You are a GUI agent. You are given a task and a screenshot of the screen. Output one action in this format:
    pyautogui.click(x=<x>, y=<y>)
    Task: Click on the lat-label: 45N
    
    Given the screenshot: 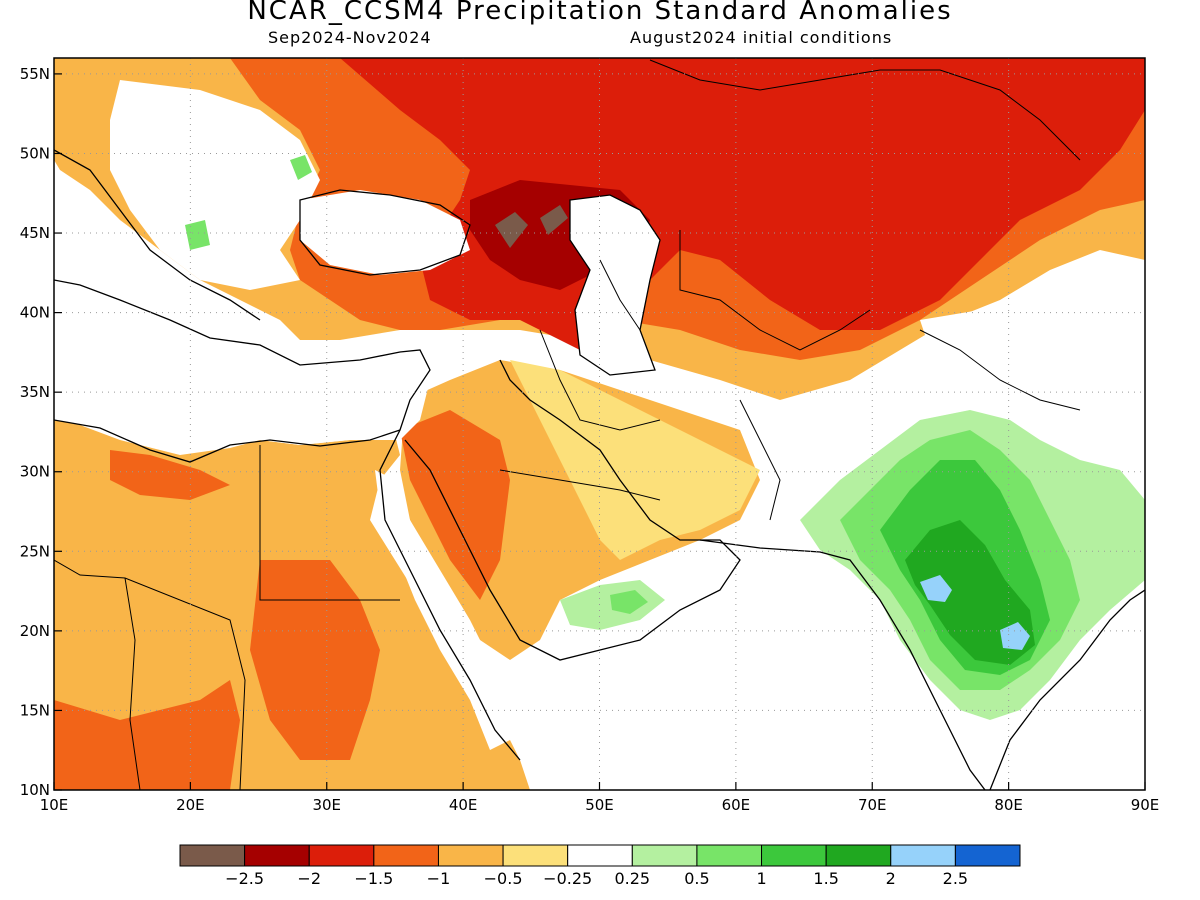 What is the action you would take?
    pyautogui.click(x=35, y=233)
    